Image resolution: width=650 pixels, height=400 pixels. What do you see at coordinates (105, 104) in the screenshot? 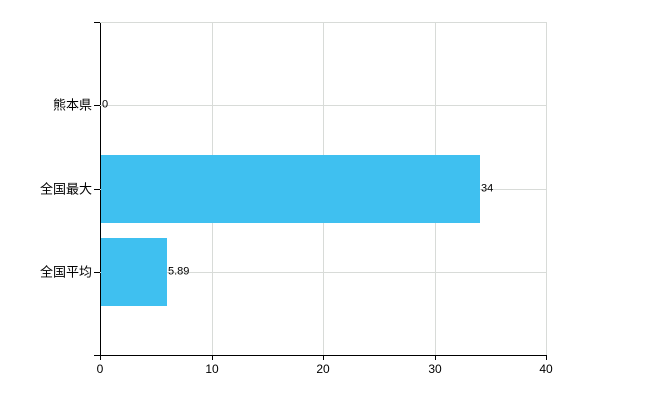
I see `bar-value-label-0: 0` at bounding box center [105, 104].